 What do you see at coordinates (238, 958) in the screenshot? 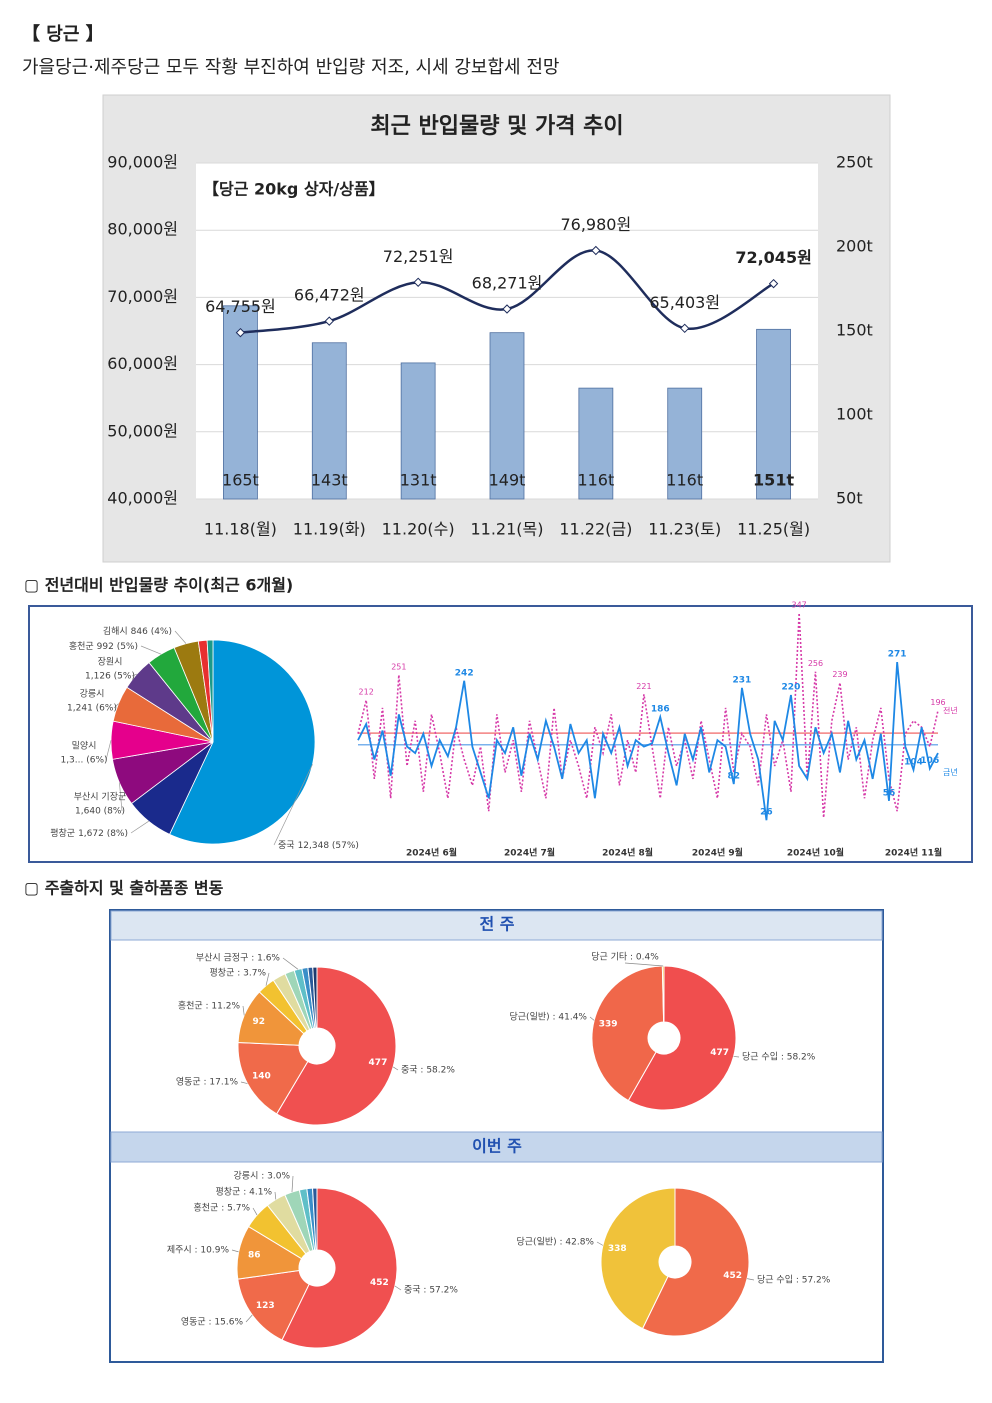
I see `slice-label: 부산시 금정구 : 1.6%` at bounding box center [238, 958].